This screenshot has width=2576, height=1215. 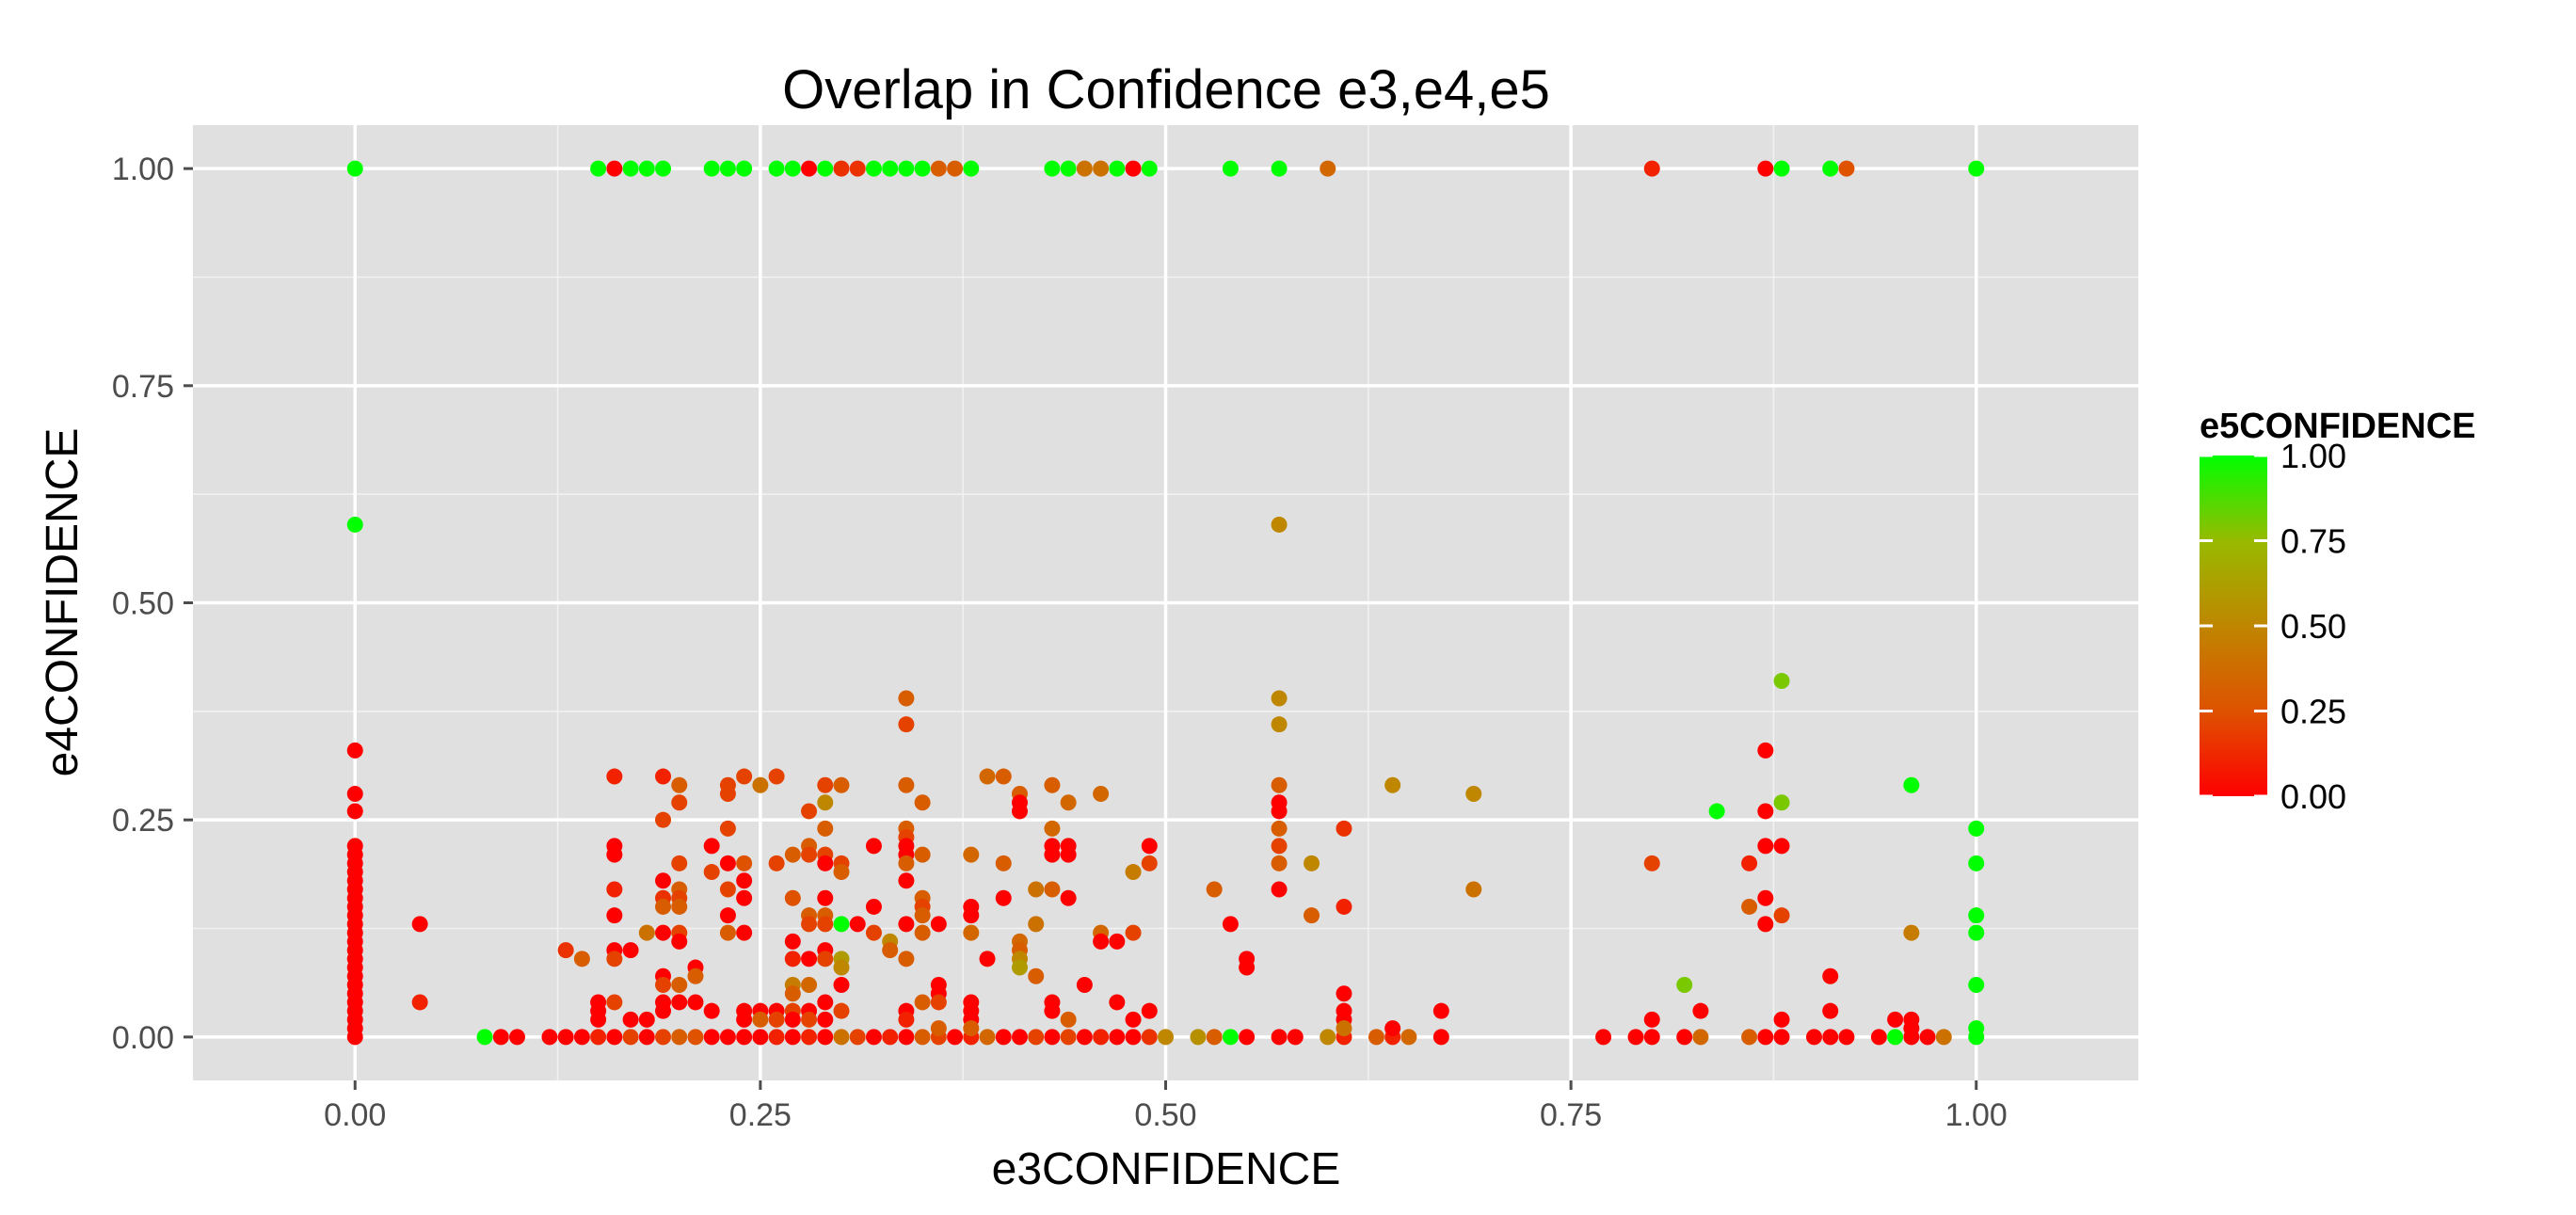 What do you see at coordinates (1571, 1115) in the screenshot?
I see `x-tick-label: 0.75` at bounding box center [1571, 1115].